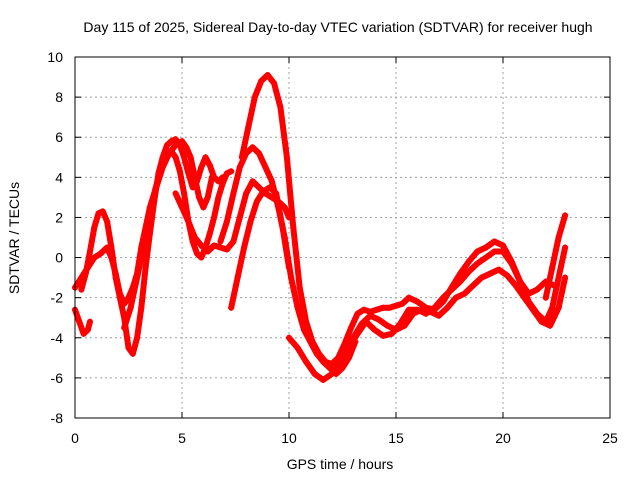 The width and height of the screenshot is (640, 480). I want to click on y-tick-label: -4, so click(57, 338).